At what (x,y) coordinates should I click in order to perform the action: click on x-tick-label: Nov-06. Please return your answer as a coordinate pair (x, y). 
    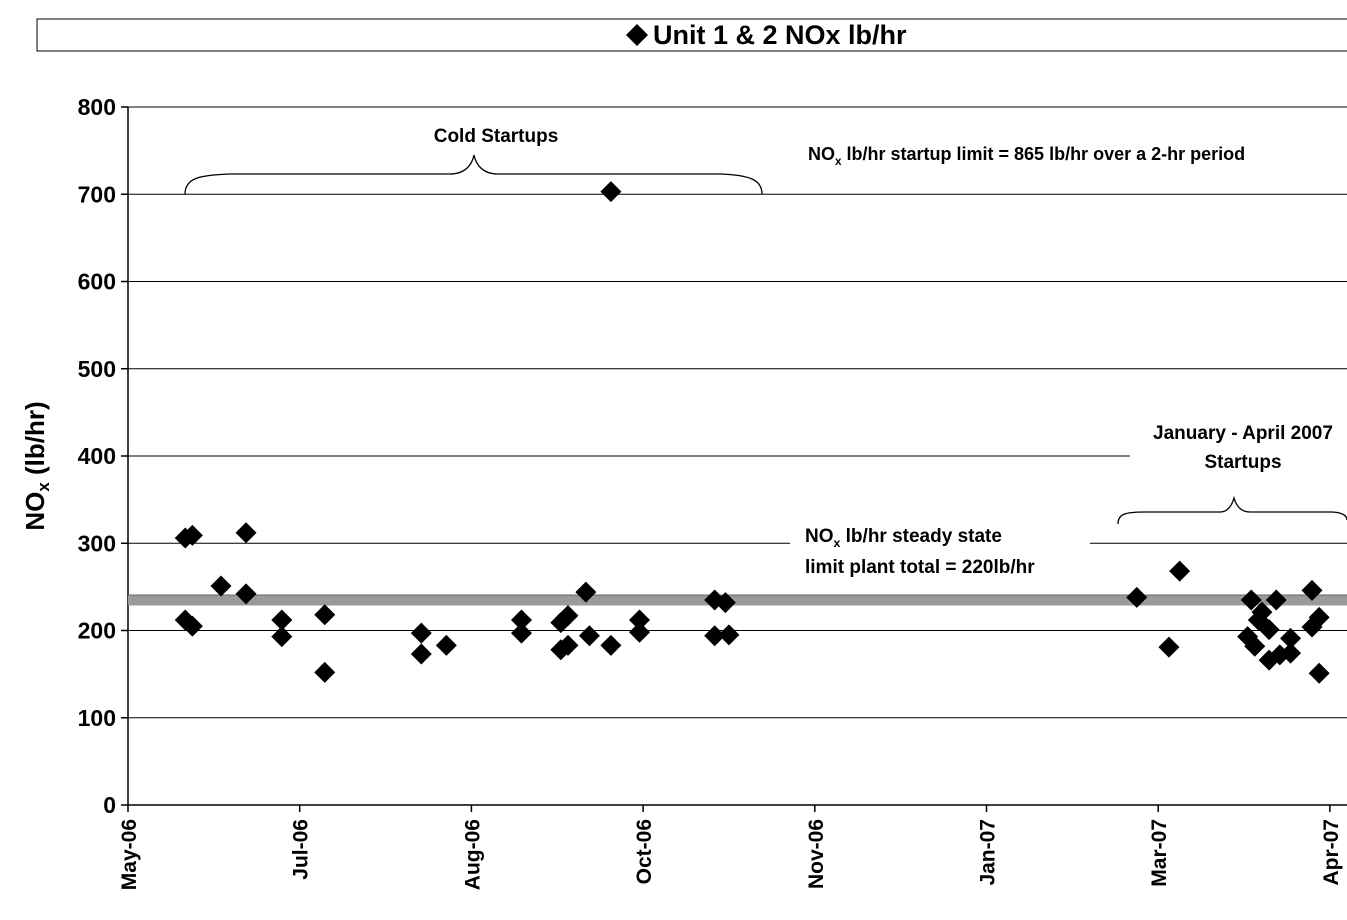
    Looking at the image, I should click on (816, 854).